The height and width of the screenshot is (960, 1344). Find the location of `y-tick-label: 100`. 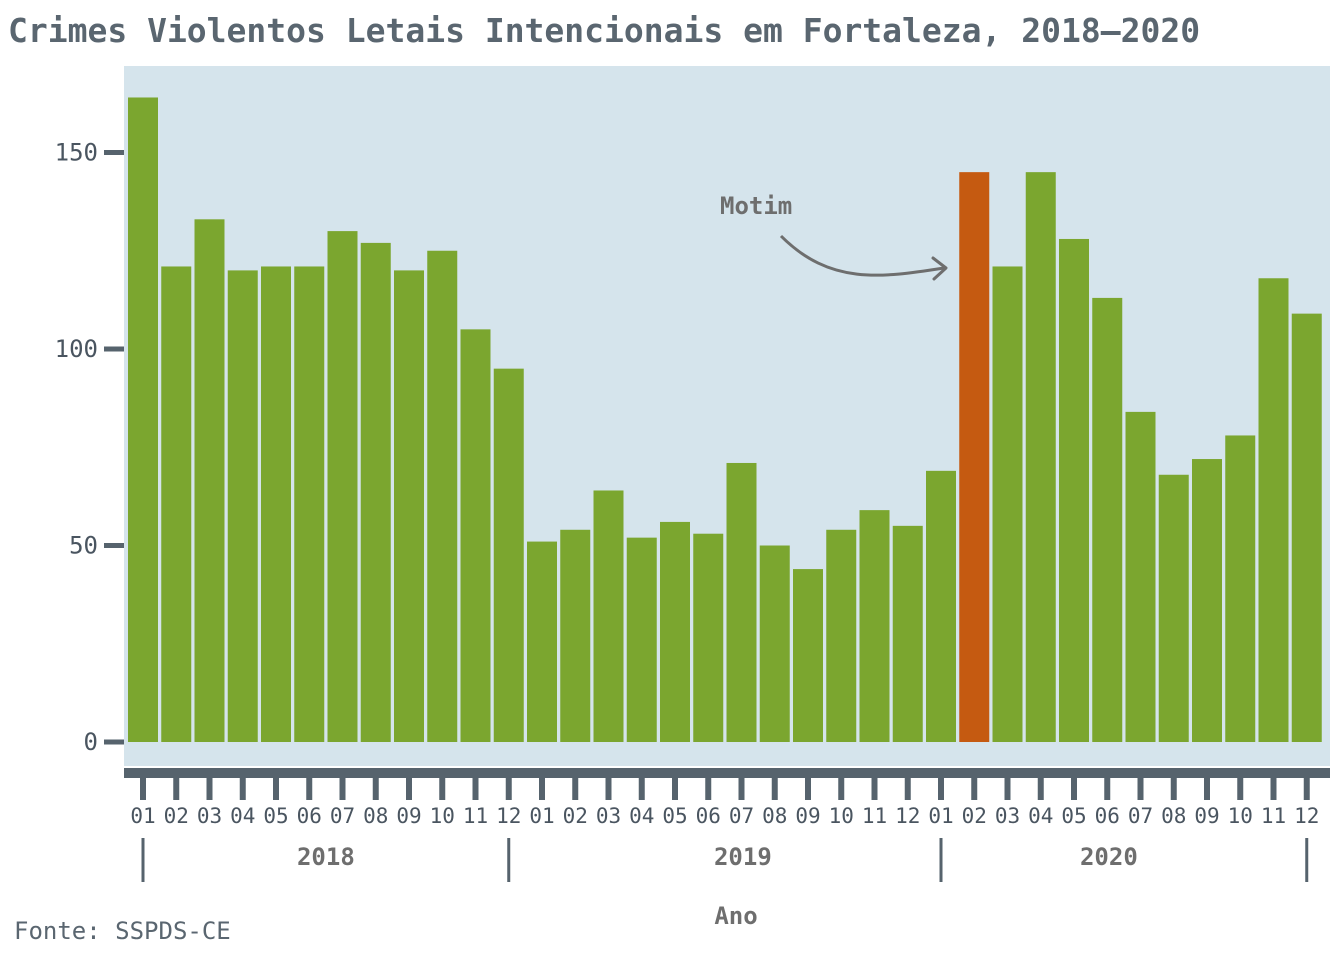

y-tick-label: 100 is located at coordinates (76, 349).